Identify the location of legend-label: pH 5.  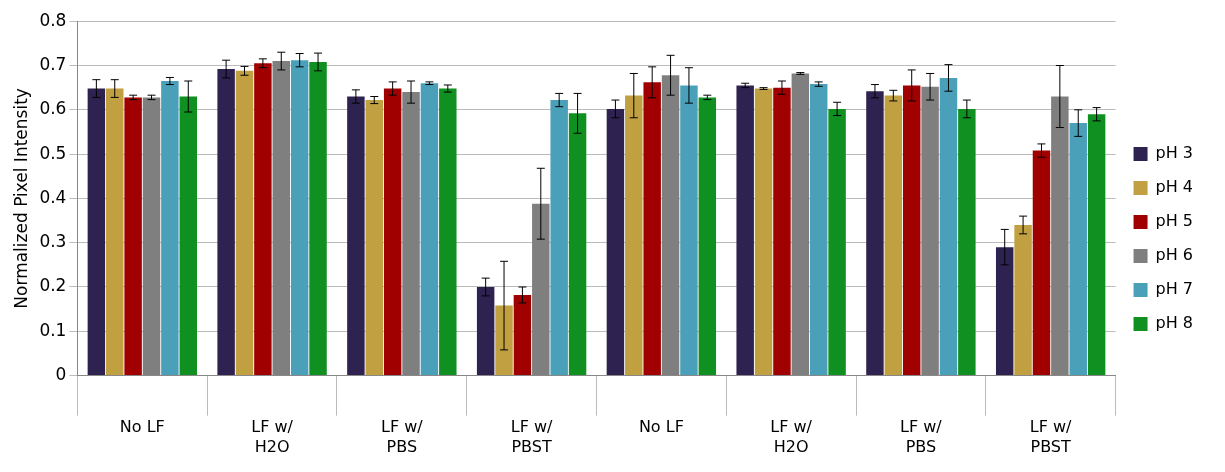
(1174, 221).